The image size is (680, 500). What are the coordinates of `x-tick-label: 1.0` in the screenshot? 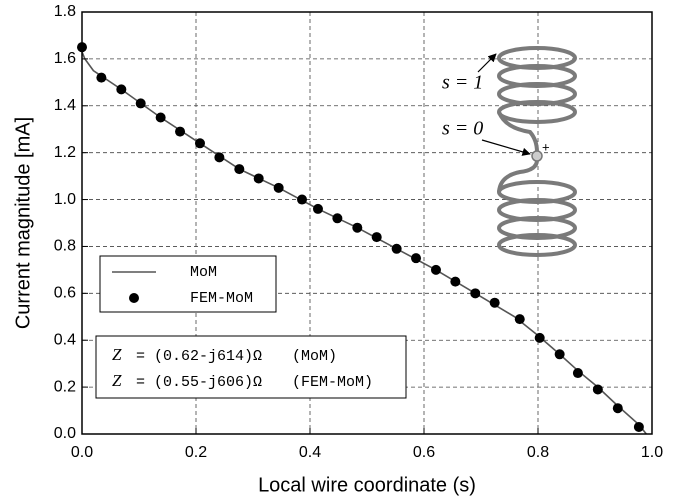 It's located at (652, 452).